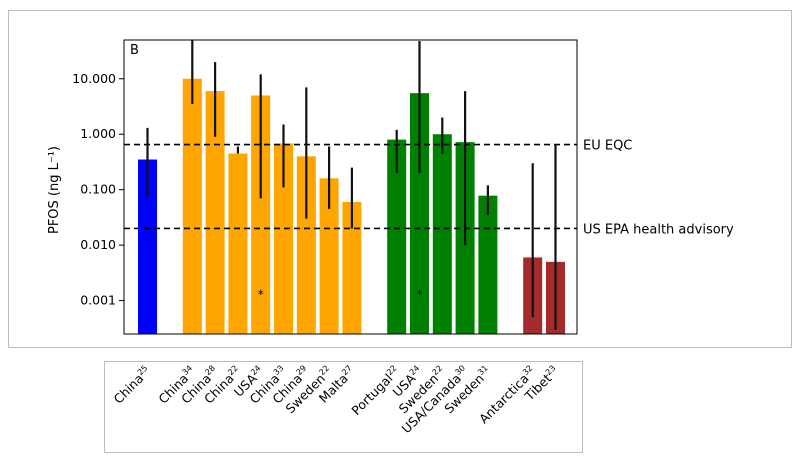 The height and width of the screenshot is (459, 805). Describe the element at coordinates (132, 385) in the screenshot. I see `category-label: China25` at that location.